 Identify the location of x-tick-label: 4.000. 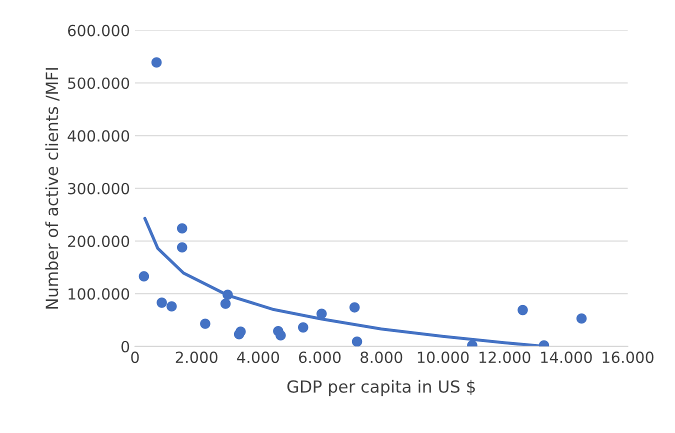
(258, 358).